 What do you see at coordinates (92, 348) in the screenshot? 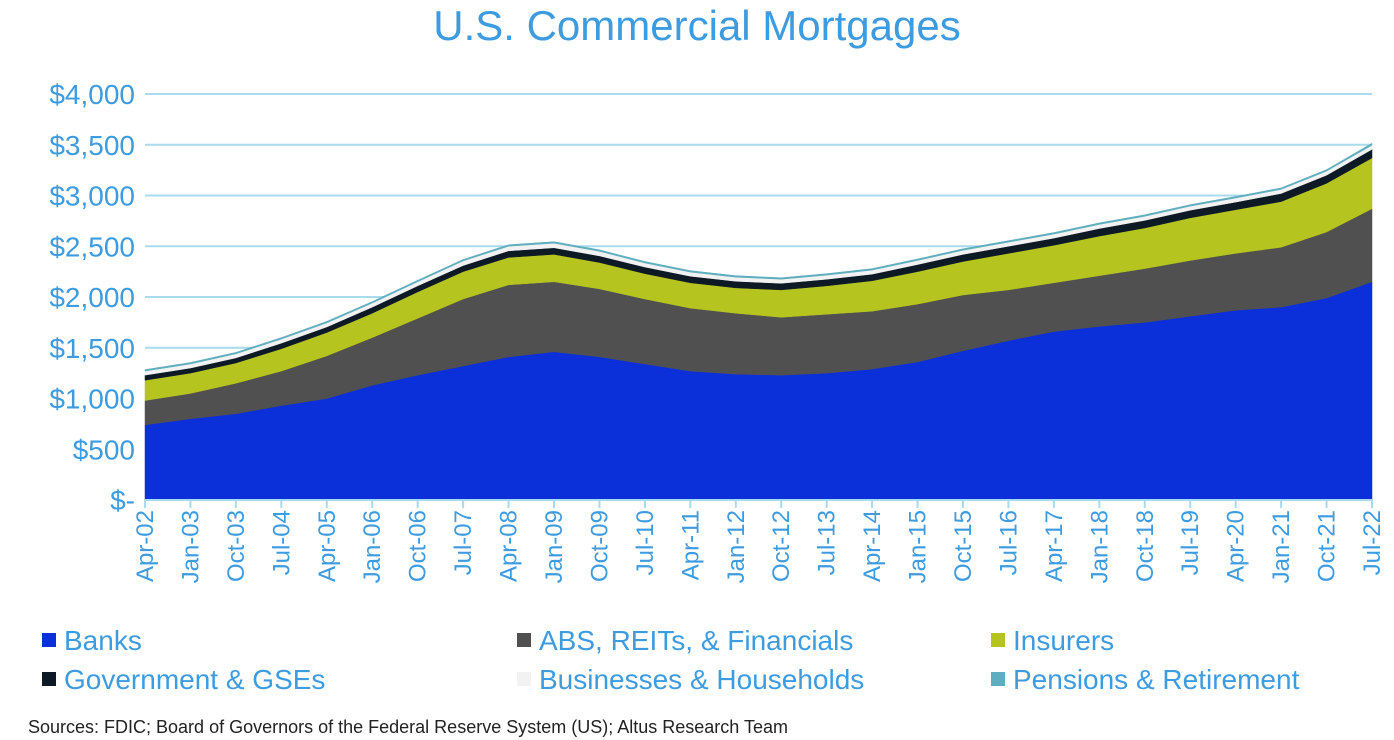
I see `y-tick-label-3: $1,500` at bounding box center [92, 348].